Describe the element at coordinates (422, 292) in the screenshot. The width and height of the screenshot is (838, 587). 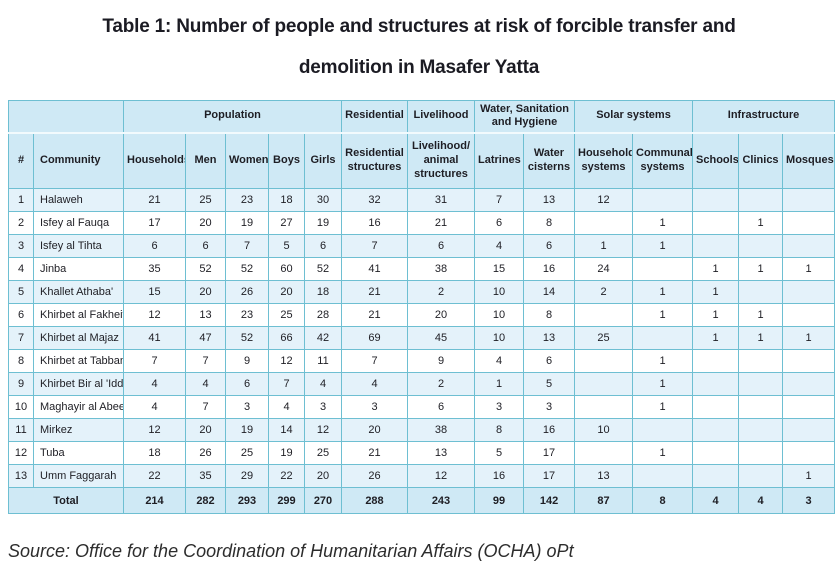
I see `table-row-khallet-athaba: 5 Khallet Athaba' 15 20 26 20 18 21 2 10 14 2 1 1` at that location.